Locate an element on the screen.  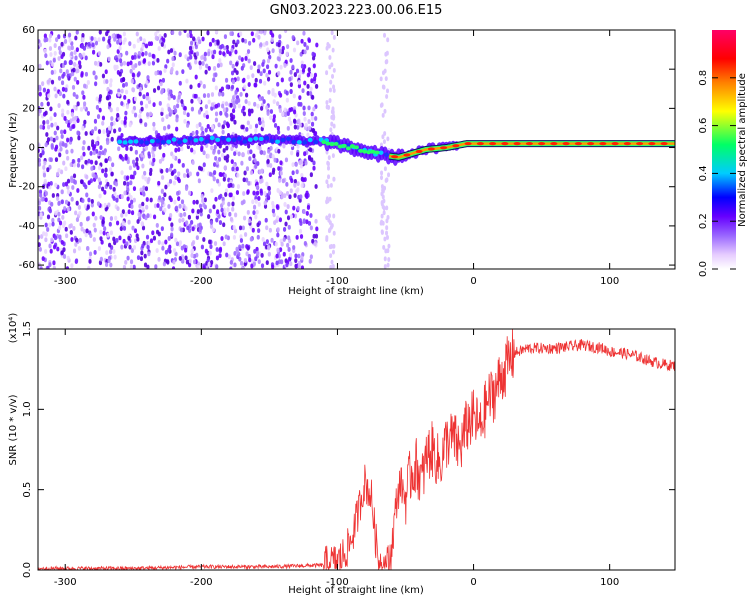
colorbar-tick-label: 0.8 is located at coordinates (703, 78).